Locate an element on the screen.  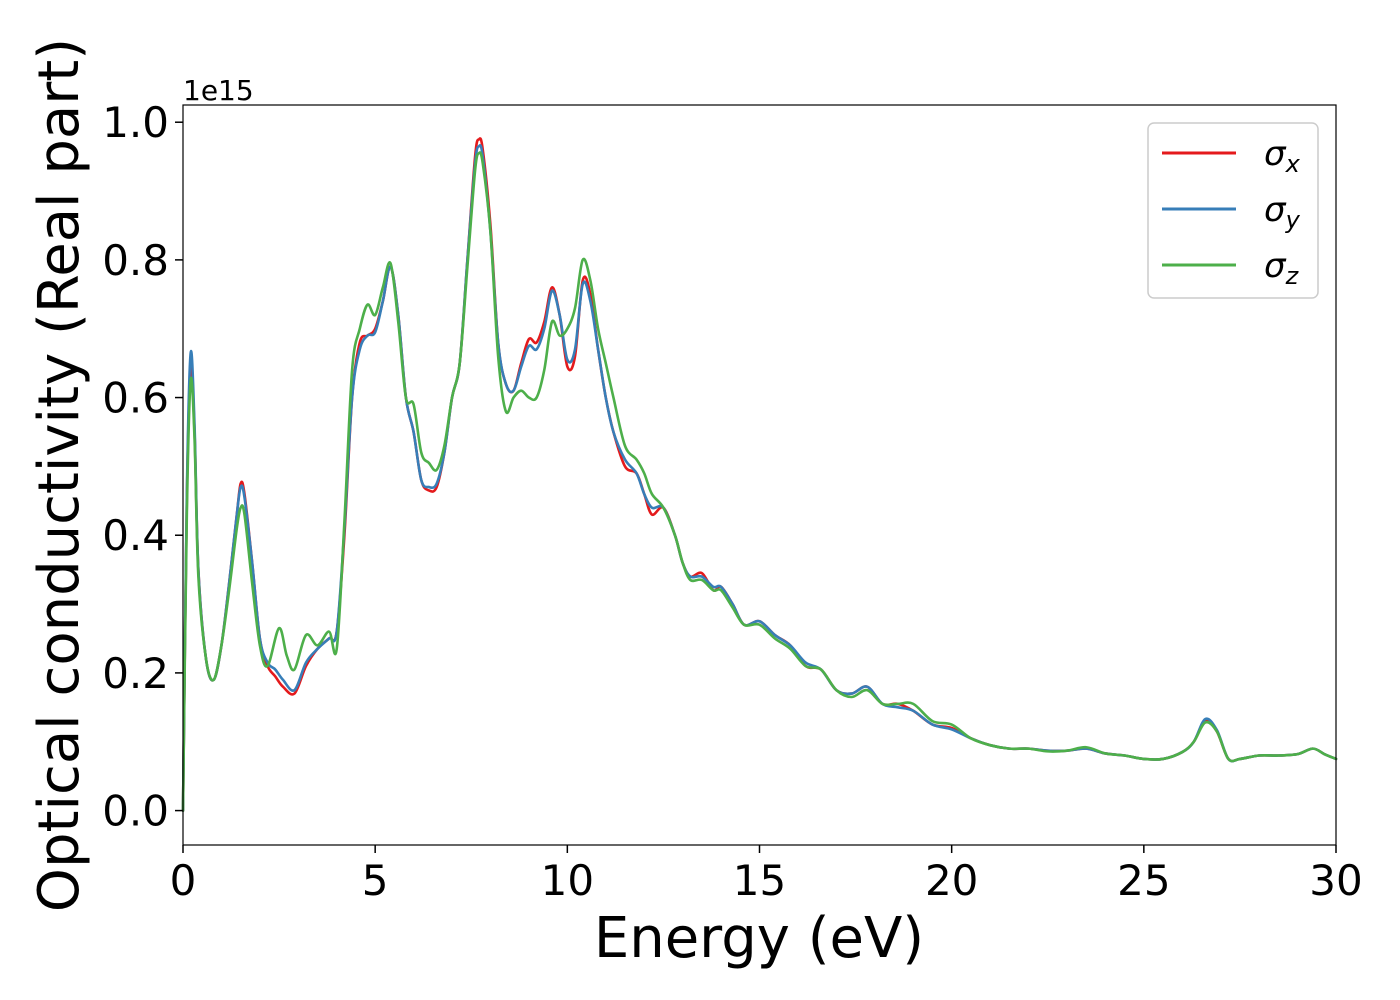
y-axis-label: Optical conductivity (Real part) is located at coordinates (59, 475).